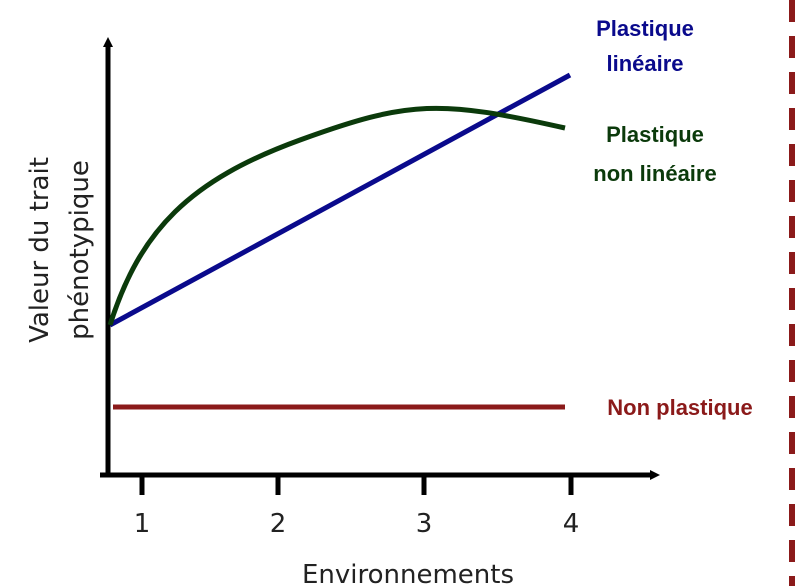 The height and width of the screenshot is (586, 803). What do you see at coordinates (142, 524) in the screenshot?
I see `x-tick-label: 1` at bounding box center [142, 524].